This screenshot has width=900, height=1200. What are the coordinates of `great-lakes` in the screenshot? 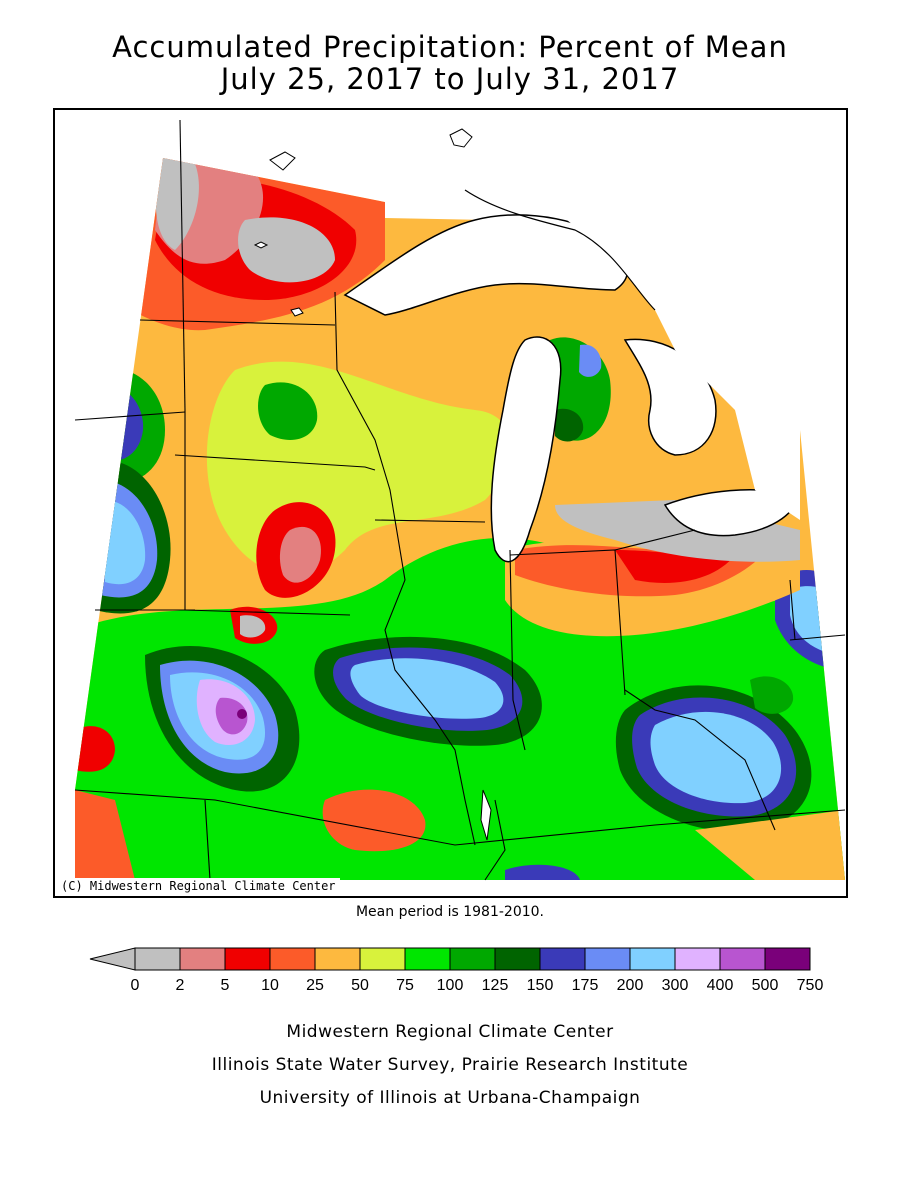 It's located at (570, 388).